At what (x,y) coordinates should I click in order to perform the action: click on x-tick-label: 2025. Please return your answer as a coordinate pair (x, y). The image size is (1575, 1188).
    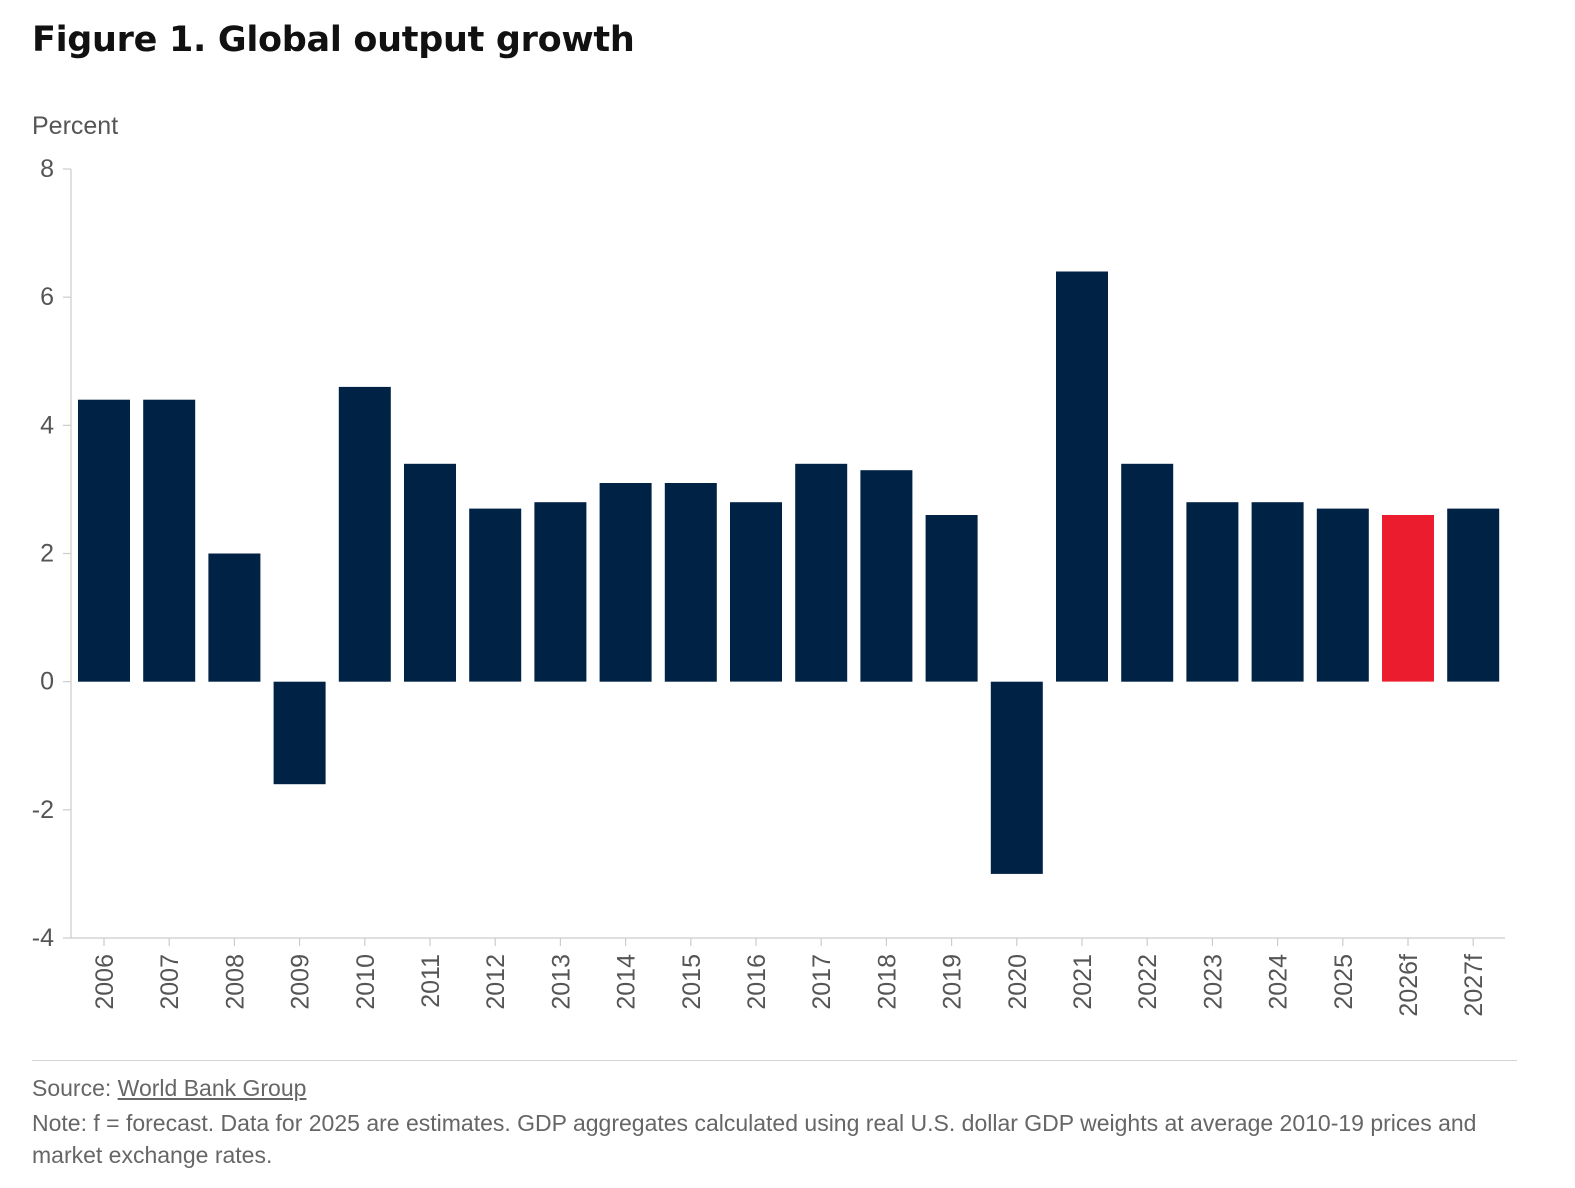
    Looking at the image, I should click on (1344, 982).